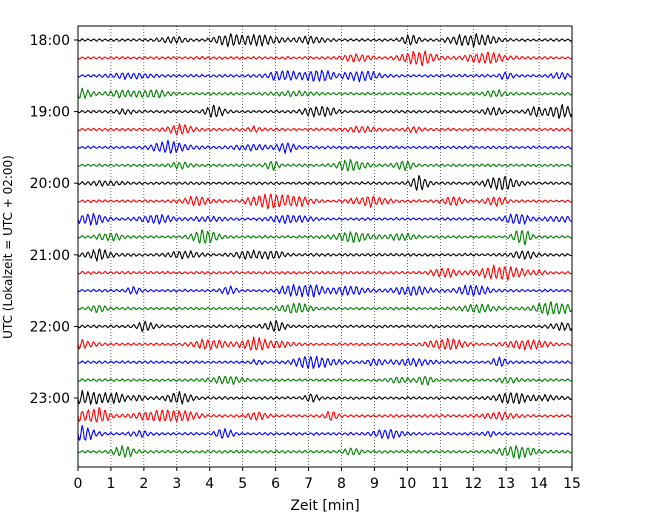  What do you see at coordinates (327, 479) in the screenshot?
I see `x-axis-ticks: 0 1 2 3 4 5 6 7 8 9 10 11 12 13 14 15` at bounding box center [327, 479].